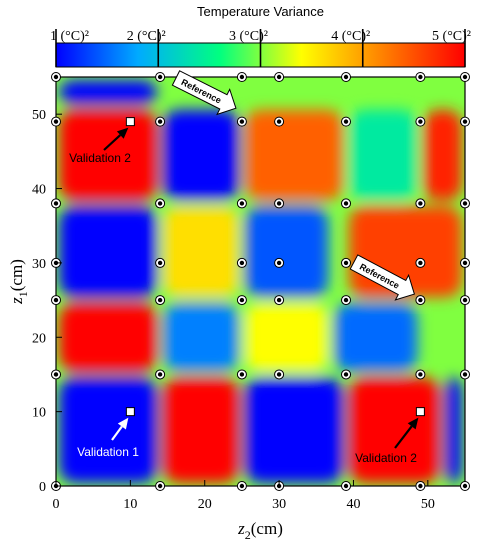 This screenshot has width=500, height=550. Describe the element at coordinates (428, 504) in the screenshot. I see `x-tick-label: 50` at that location.